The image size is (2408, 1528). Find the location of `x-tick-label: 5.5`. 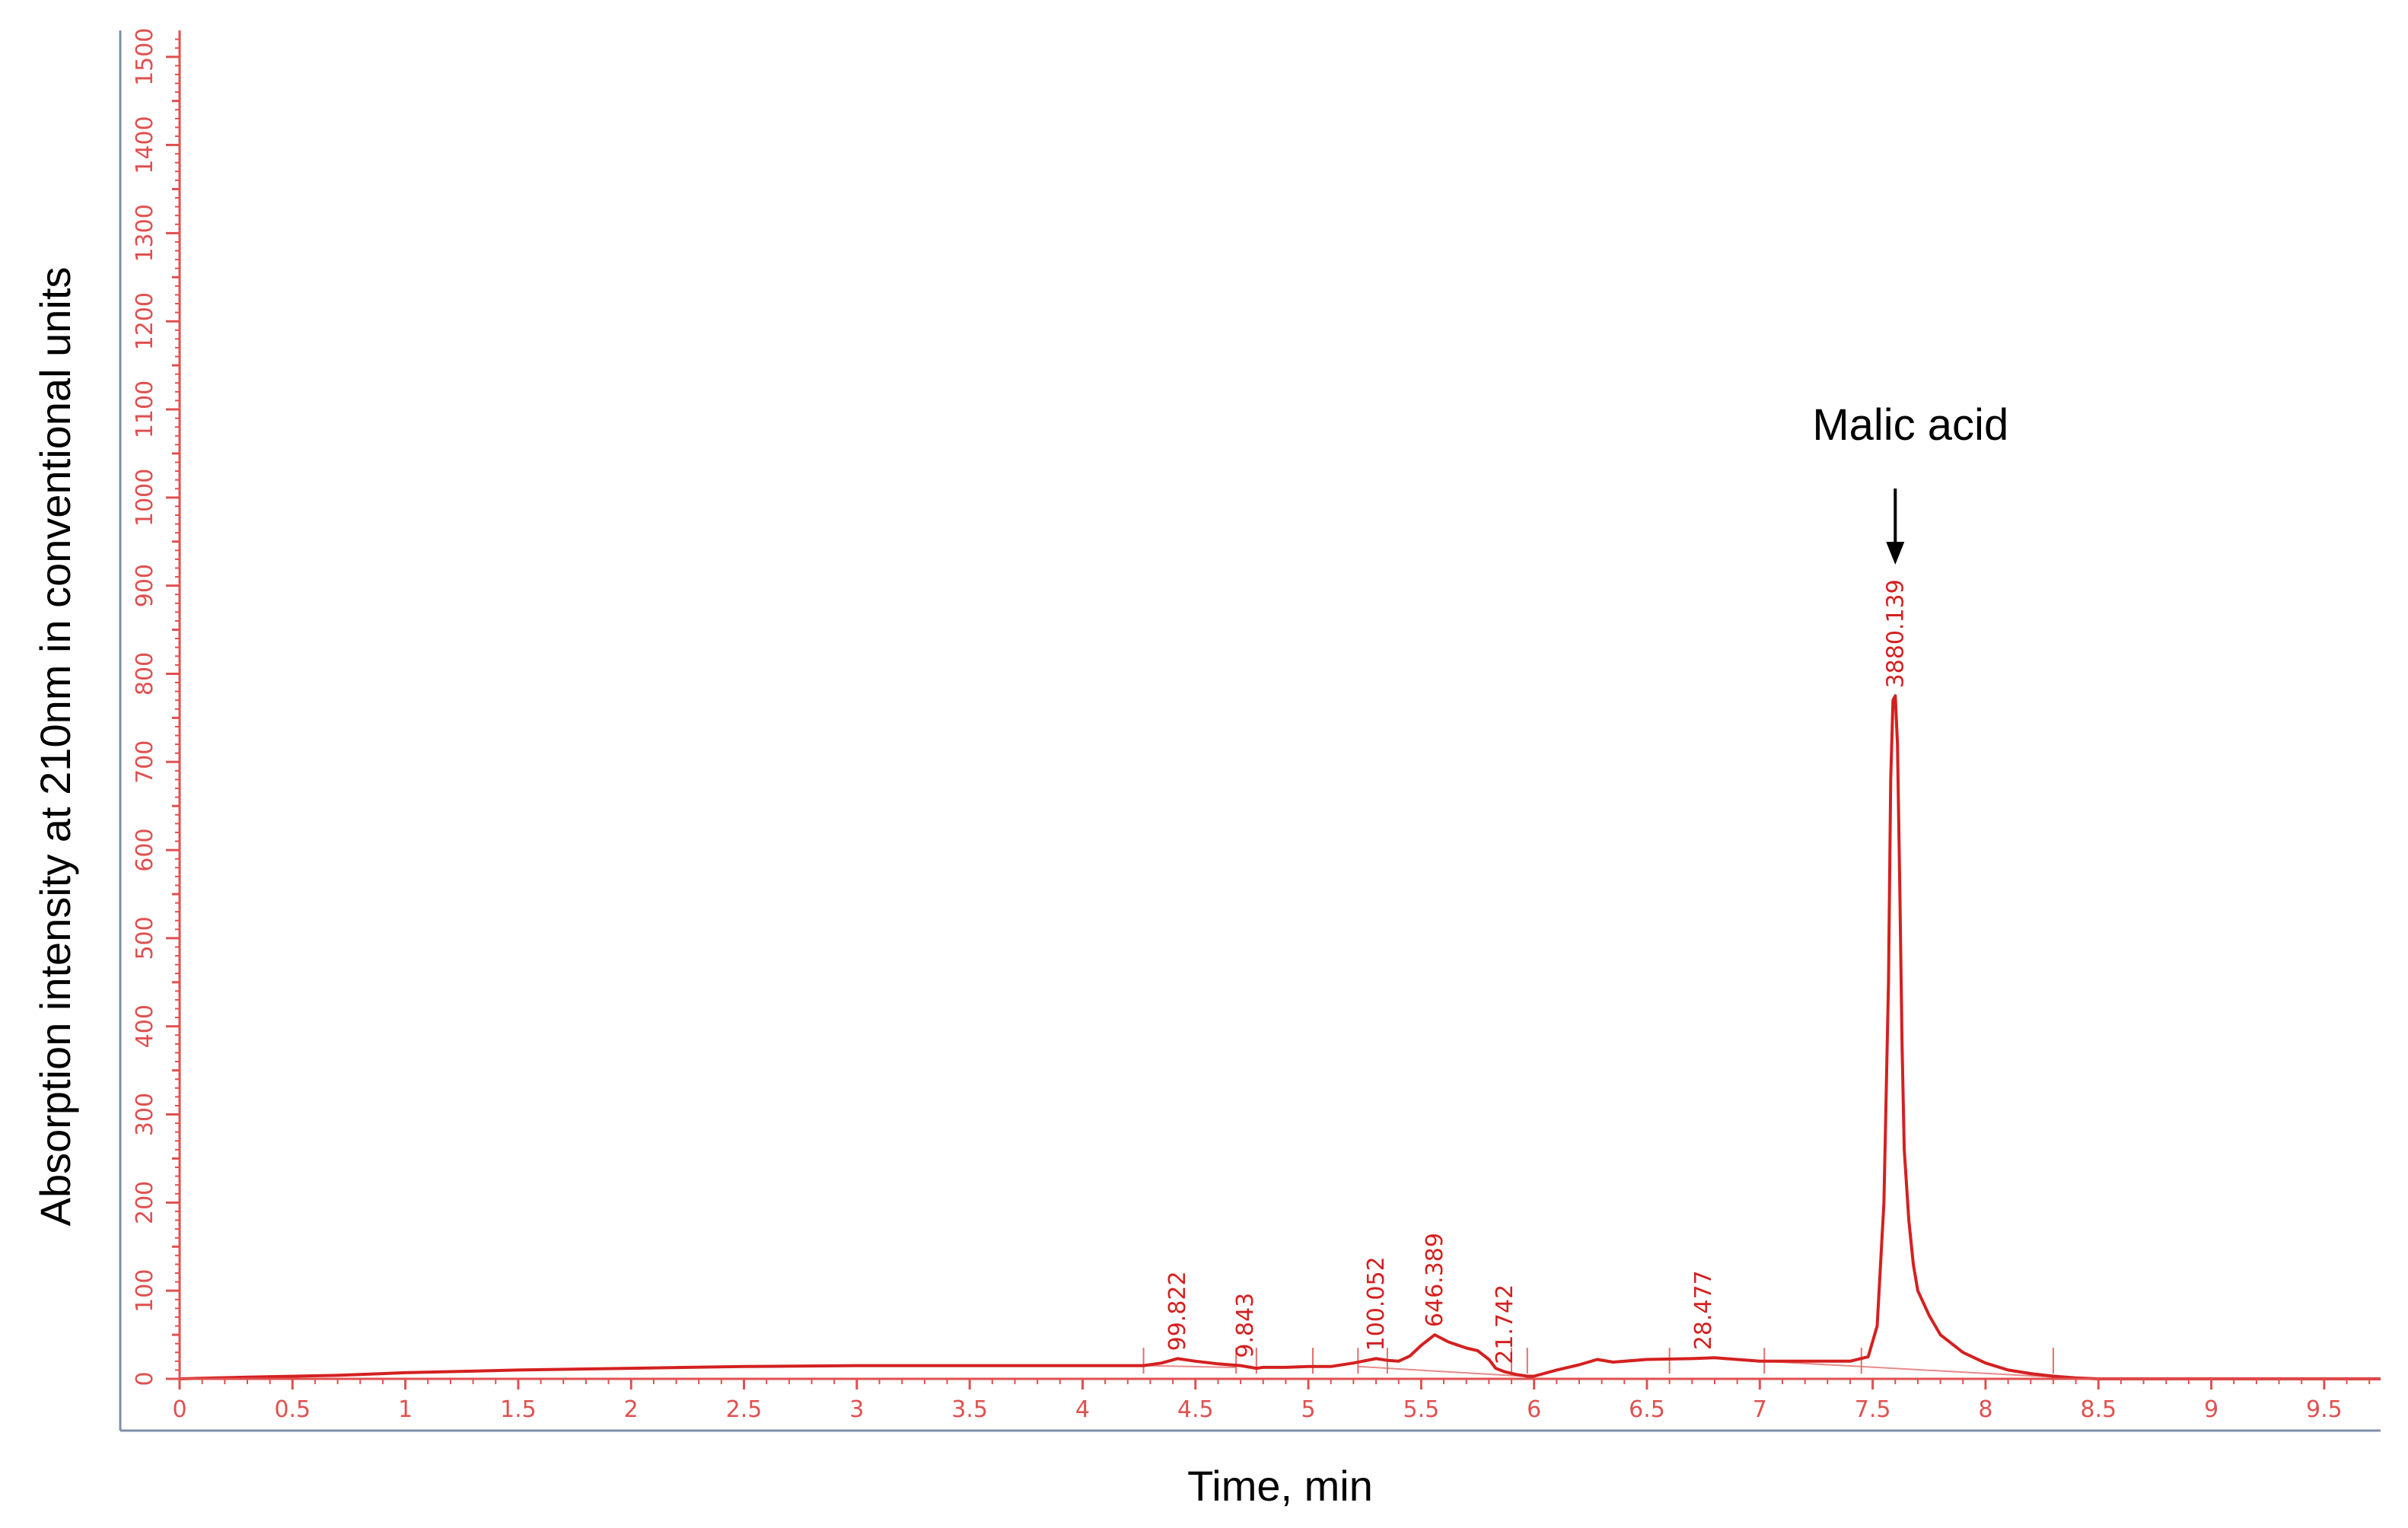

x-tick-label: 5.5 is located at coordinates (1421, 1409).